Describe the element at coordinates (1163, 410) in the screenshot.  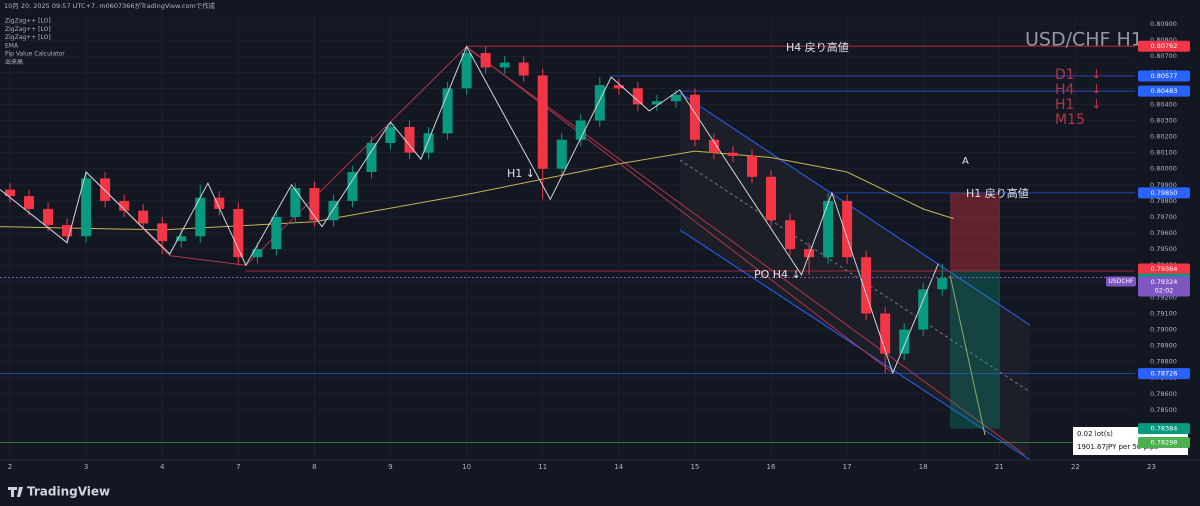
I see `y-tick-label: 0.78500` at that location.